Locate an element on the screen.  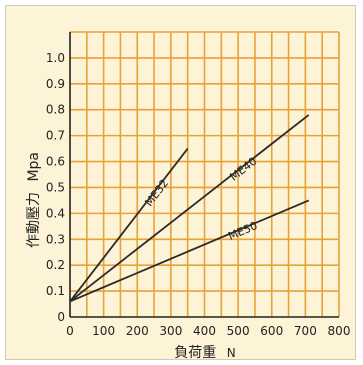
y-tick-label: 0.7 is located at coordinates (55, 136).